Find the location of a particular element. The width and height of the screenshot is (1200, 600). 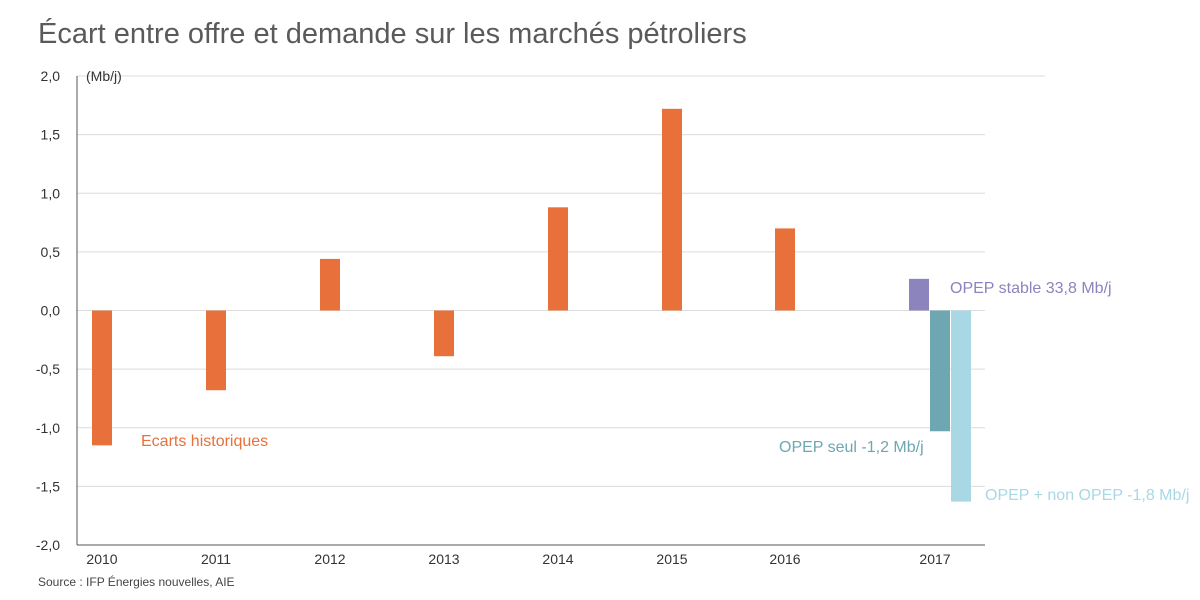

y-tick-label: -1,0 is located at coordinates (48, 428).